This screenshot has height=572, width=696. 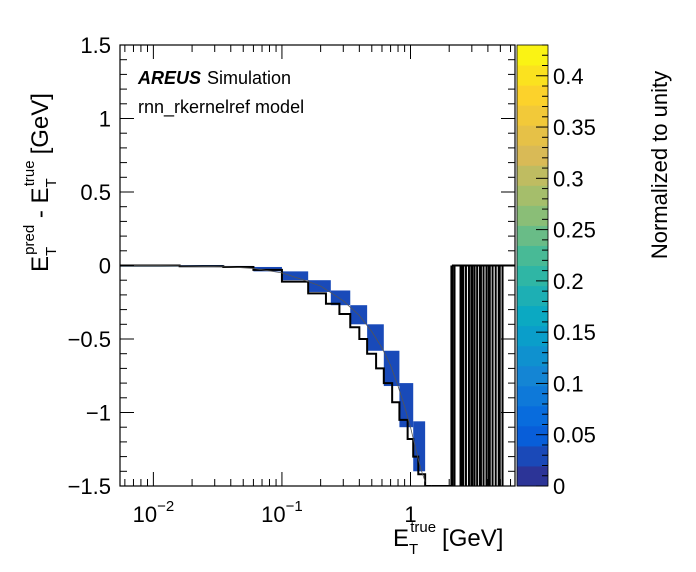 I want to click on y-axis-label-unit: [GeV], so click(x=40, y=123).